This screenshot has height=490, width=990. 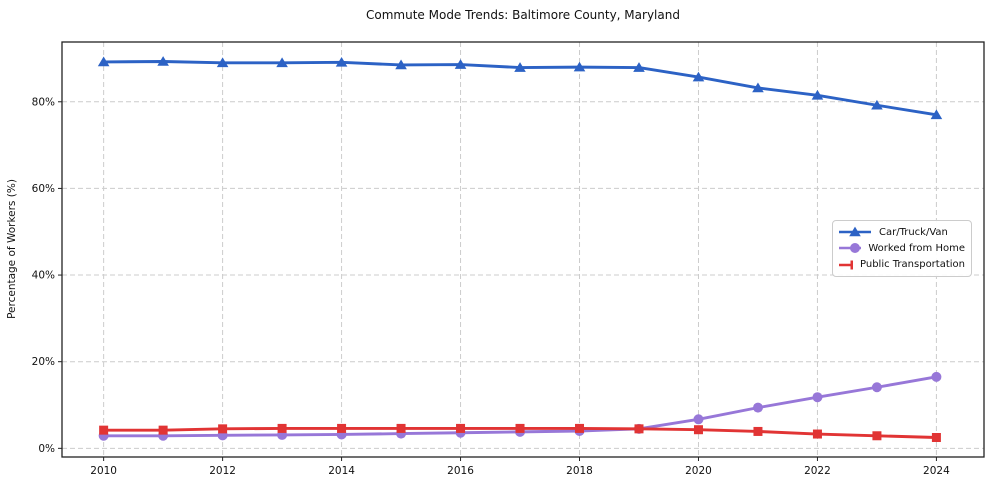 What do you see at coordinates (852, 265) in the screenshot?
I see `legend-marker-square-icon` at bounding box center [852, 265].